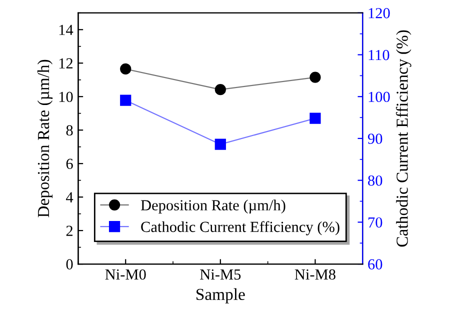  What do you see at coordinates (70, 197) in the screenshot?
I see `y-tick-label: 4` at bounding box center [70, 197].